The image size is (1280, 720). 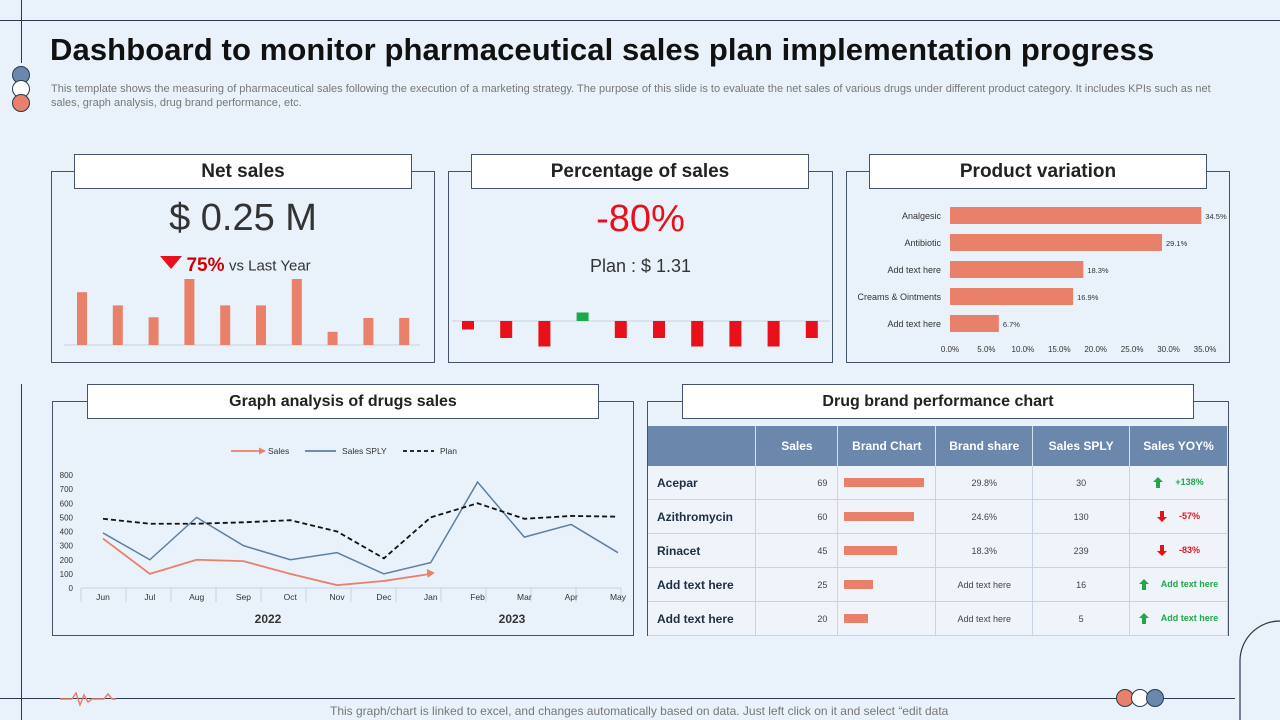 I want to click on y-tick-label: 500, so click(x=67, y=517).